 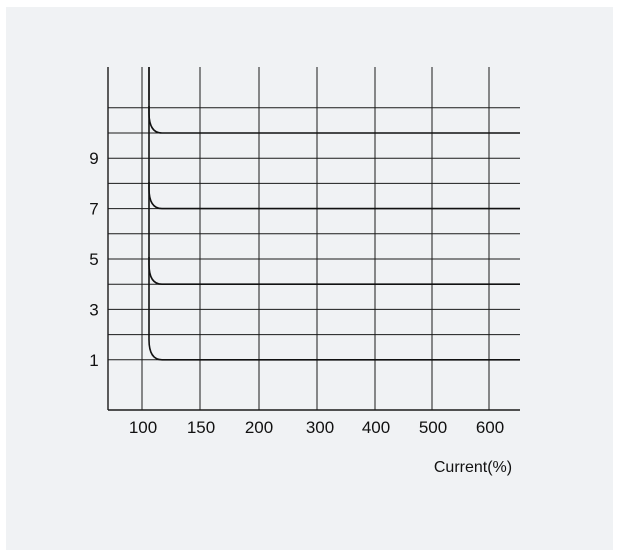 I want to click on y-tick-label: 5, so click(x=93, y=259).